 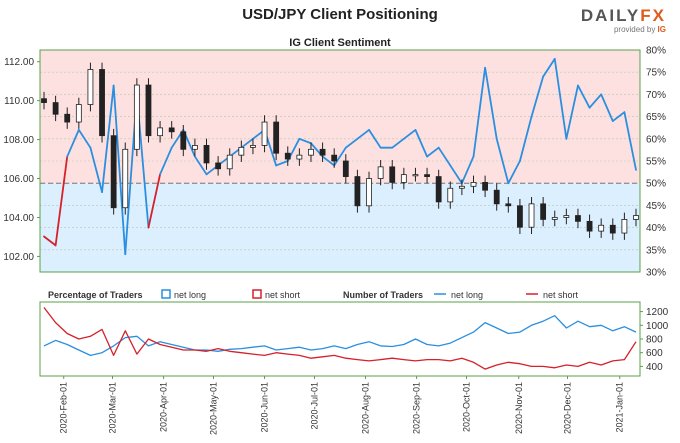 What do you see at coordinates (19, 101) in the screenshot?
I see `y-left-tick-label: 110.00` at bounding box center [19, 101].